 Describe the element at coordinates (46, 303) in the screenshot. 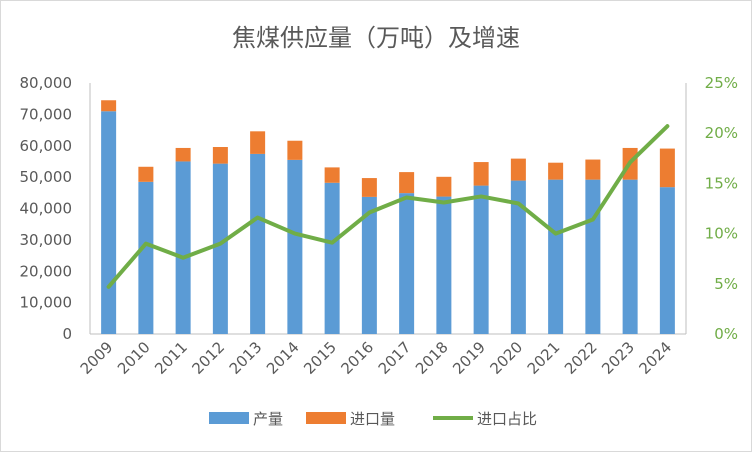

I see `y-left-tick-label: 10,000` at that location.